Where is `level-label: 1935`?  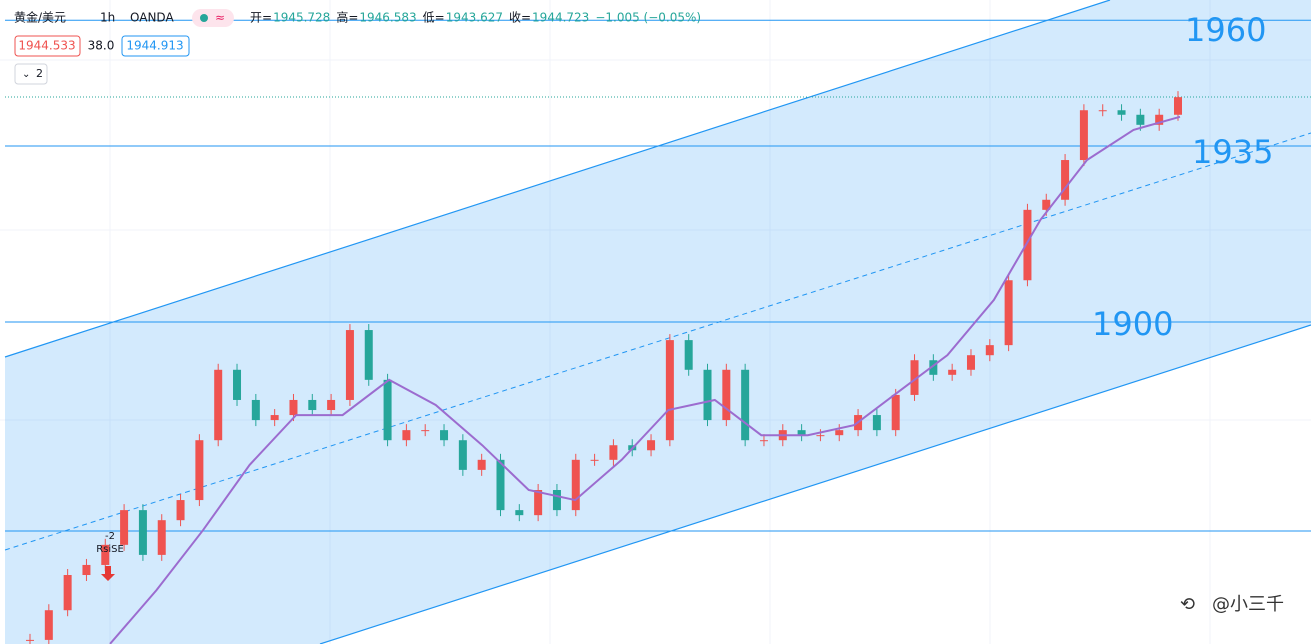 level-label: 1935 is located at coordinates (1232, 152).